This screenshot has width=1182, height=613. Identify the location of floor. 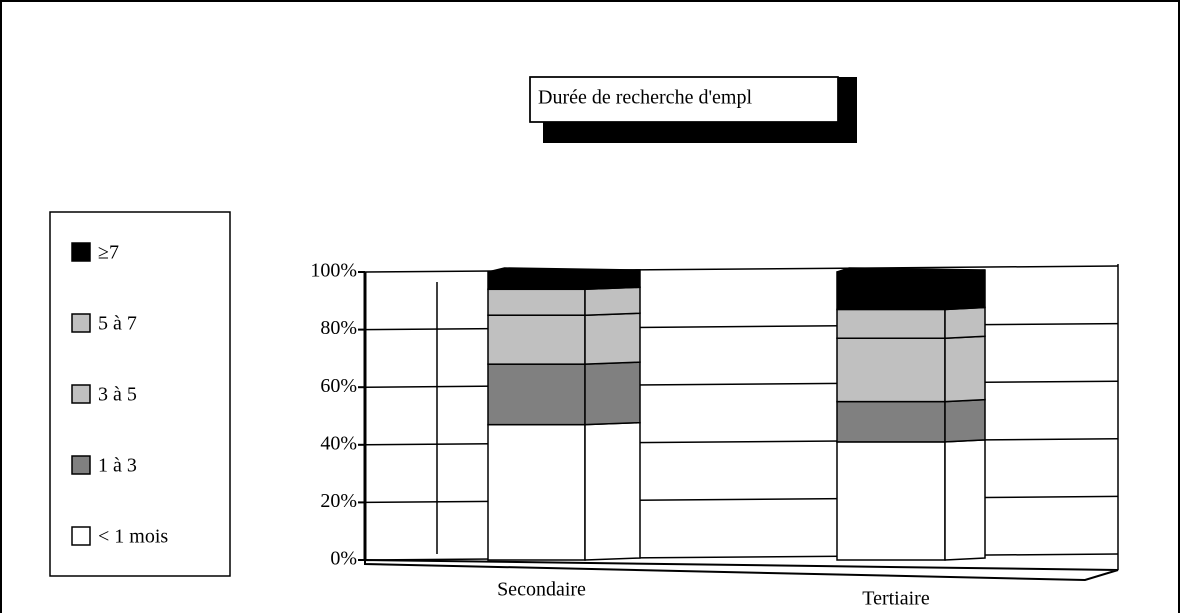
(741, 570).